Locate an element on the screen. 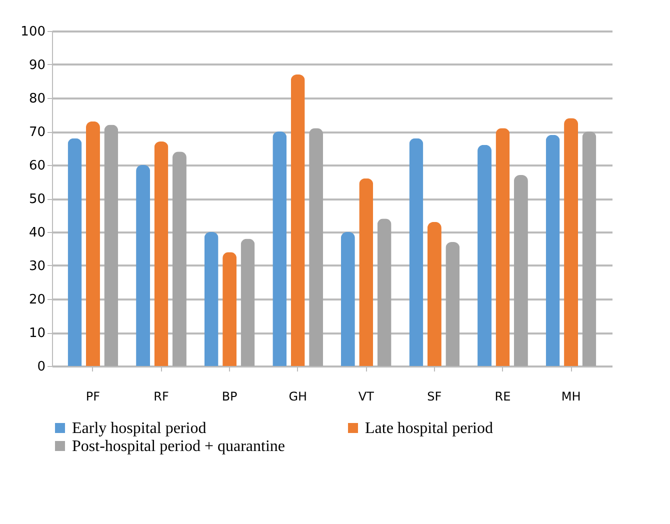 The width and height of the screenshot is (670, 524). x-tick-label: VT is located at coordinates (366, 397).